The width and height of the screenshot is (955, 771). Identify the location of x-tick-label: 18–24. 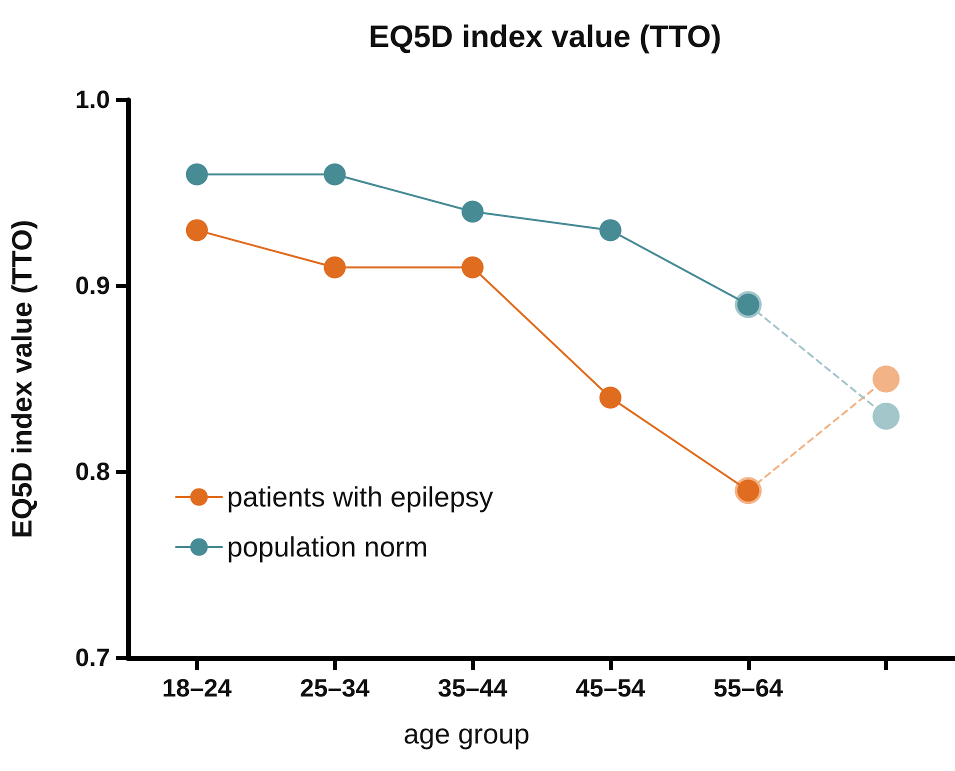
(197, 688).